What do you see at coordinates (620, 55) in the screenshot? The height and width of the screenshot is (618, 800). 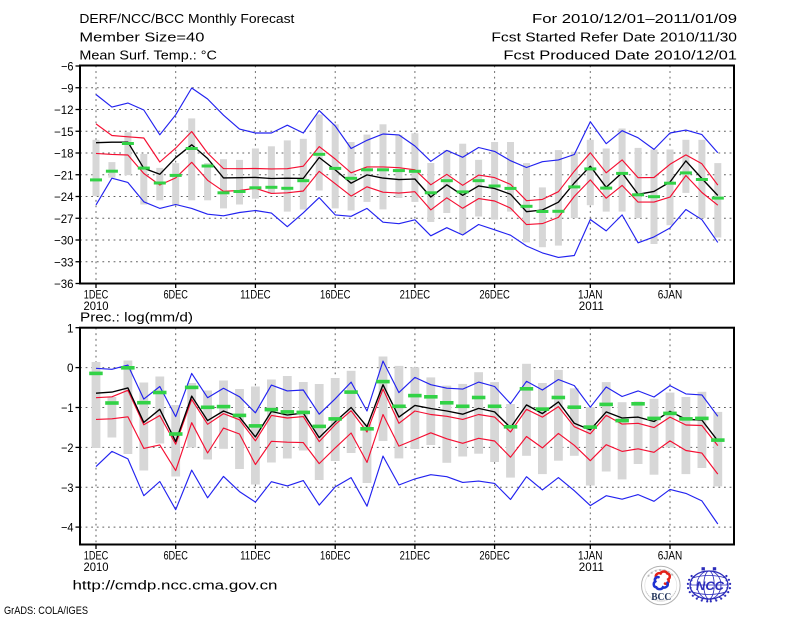 I see `svg-text: Fcst Produced Date 2010/12/01` at bounding box center [620, 55].